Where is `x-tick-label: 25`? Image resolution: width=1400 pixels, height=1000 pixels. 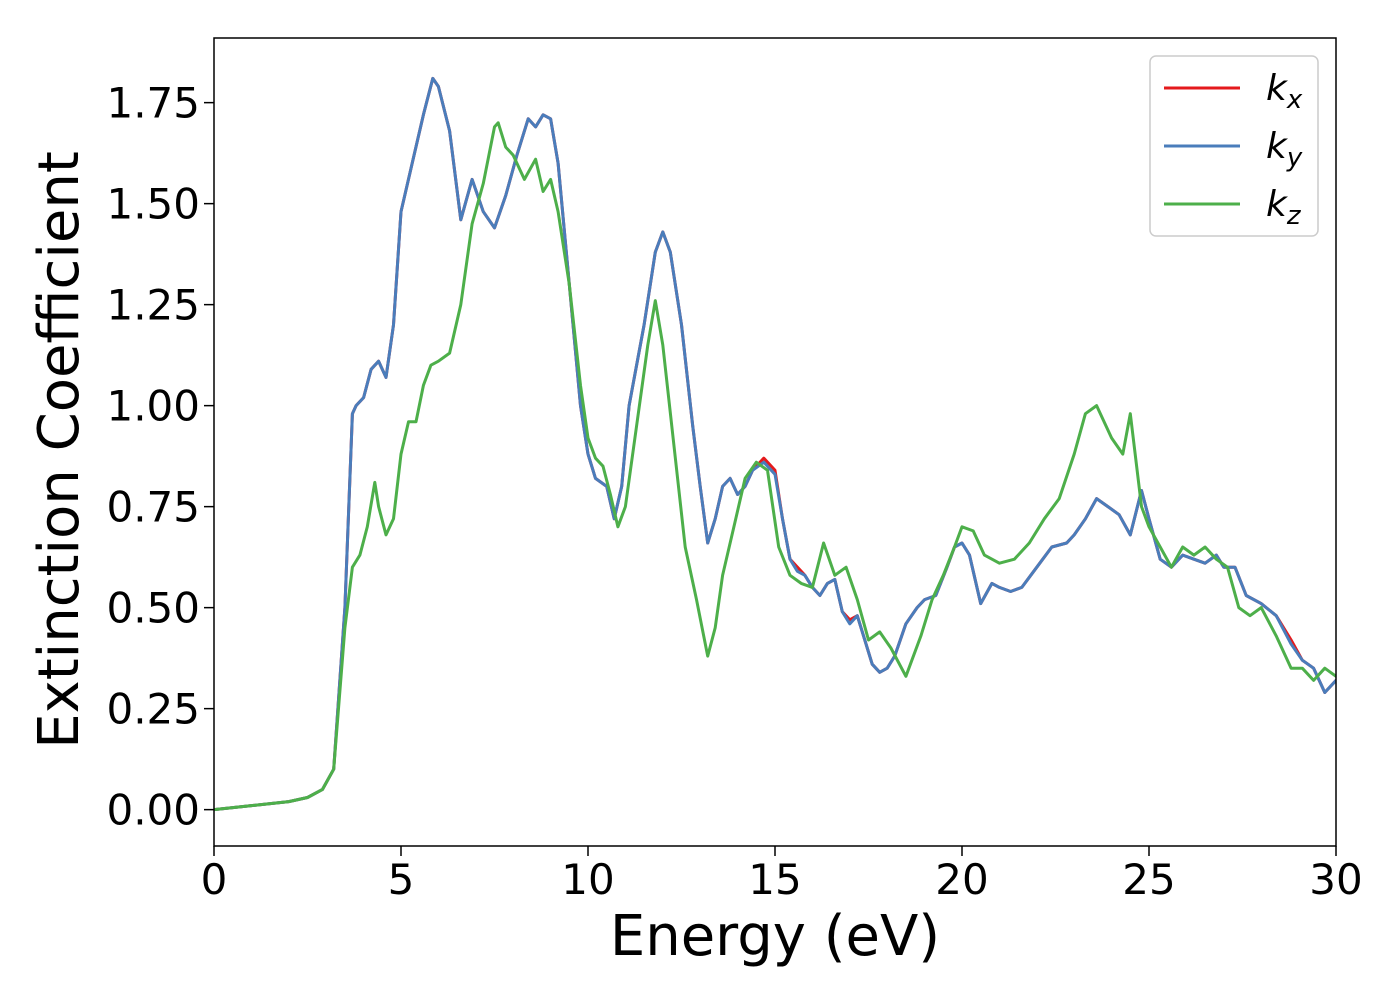 x-tick-label: 25 is located at coordinates (1148, 879).